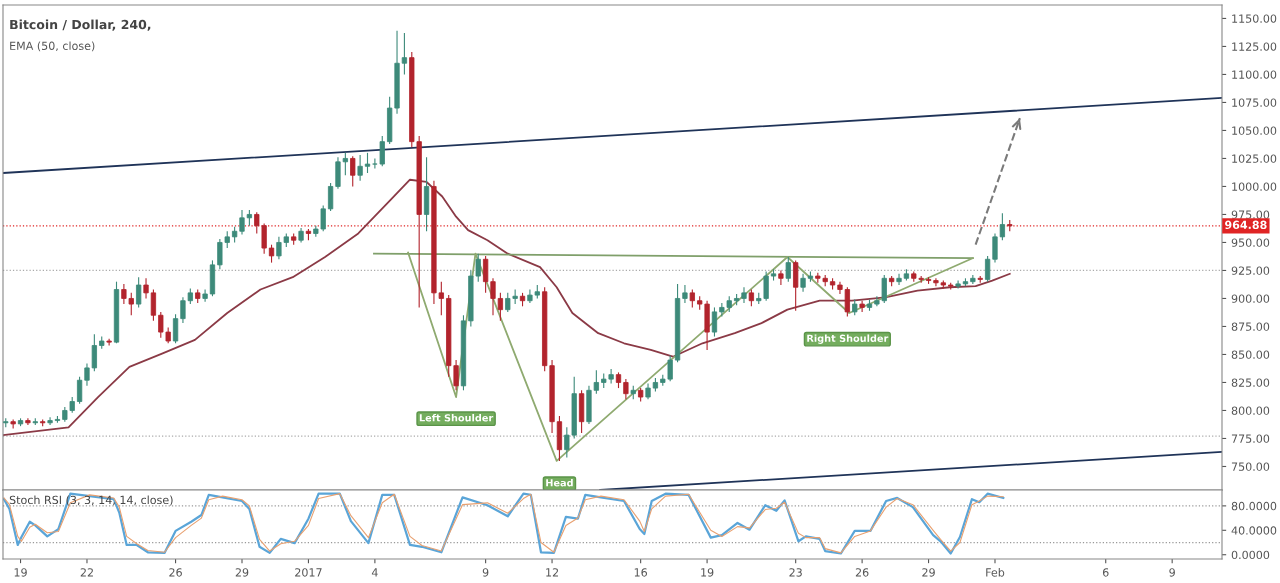 The width and height of the screenshot is (1280, 583). Describe the element at coordinates (1250, 438) in the screenshot. I see `y-tick-label: 775.00` at that location.